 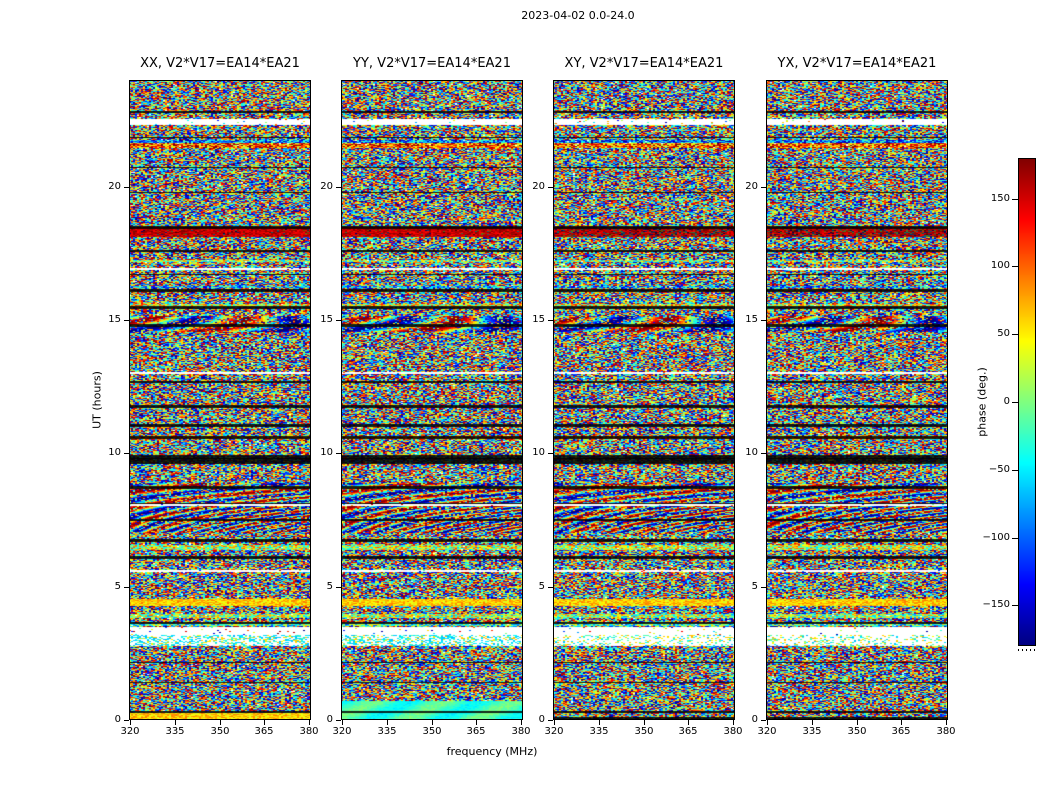 What do you see at coordinates (857, 63) in the screenshot?
I see `panel-title-yx: YX, V2*V17=EA14*EA21` at bounding box center [857, 63].